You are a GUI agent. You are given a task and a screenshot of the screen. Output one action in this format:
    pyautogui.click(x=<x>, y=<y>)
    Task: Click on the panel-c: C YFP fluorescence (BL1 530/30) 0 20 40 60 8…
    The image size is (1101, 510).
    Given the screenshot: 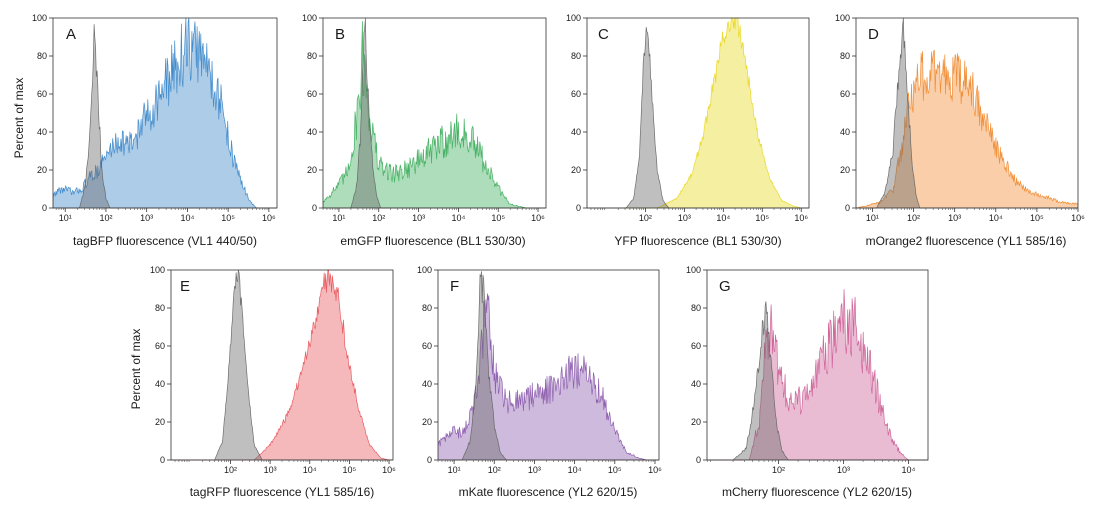 What is the action you would take?
    pyautogui.click(x=688, y=130)
    